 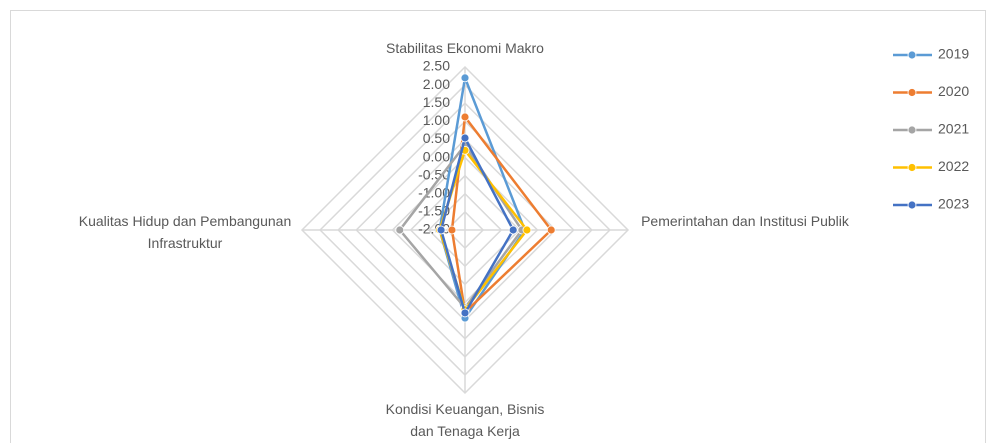 I want to click on tick-label: 1.50, so click(x=436, y=102).